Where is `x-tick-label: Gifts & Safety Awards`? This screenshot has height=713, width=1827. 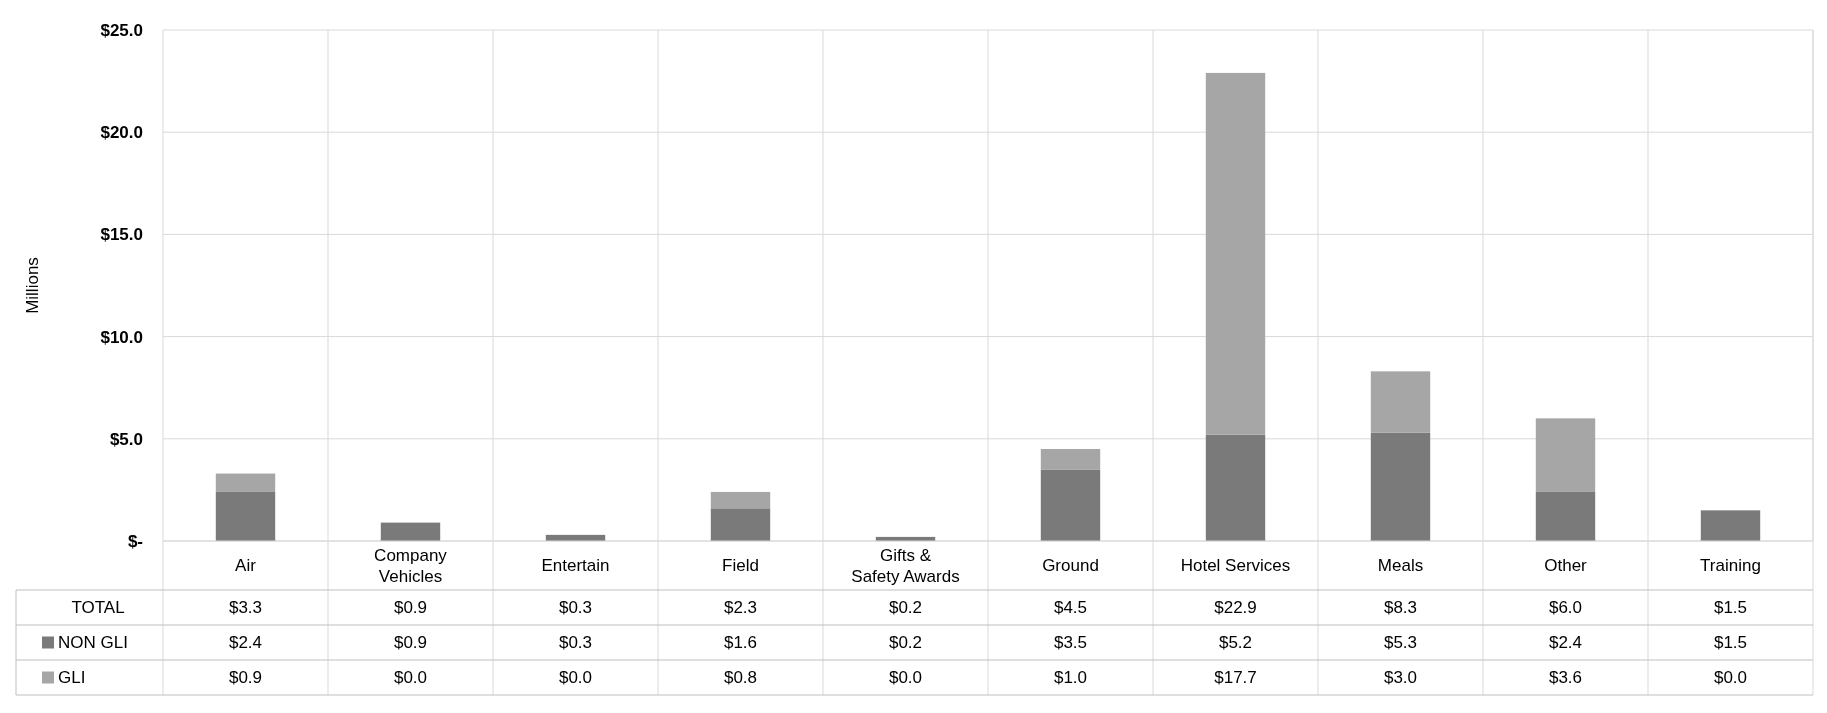
x-tick-label: Gifts & Safety Awards is located at coordinates (905, 566).